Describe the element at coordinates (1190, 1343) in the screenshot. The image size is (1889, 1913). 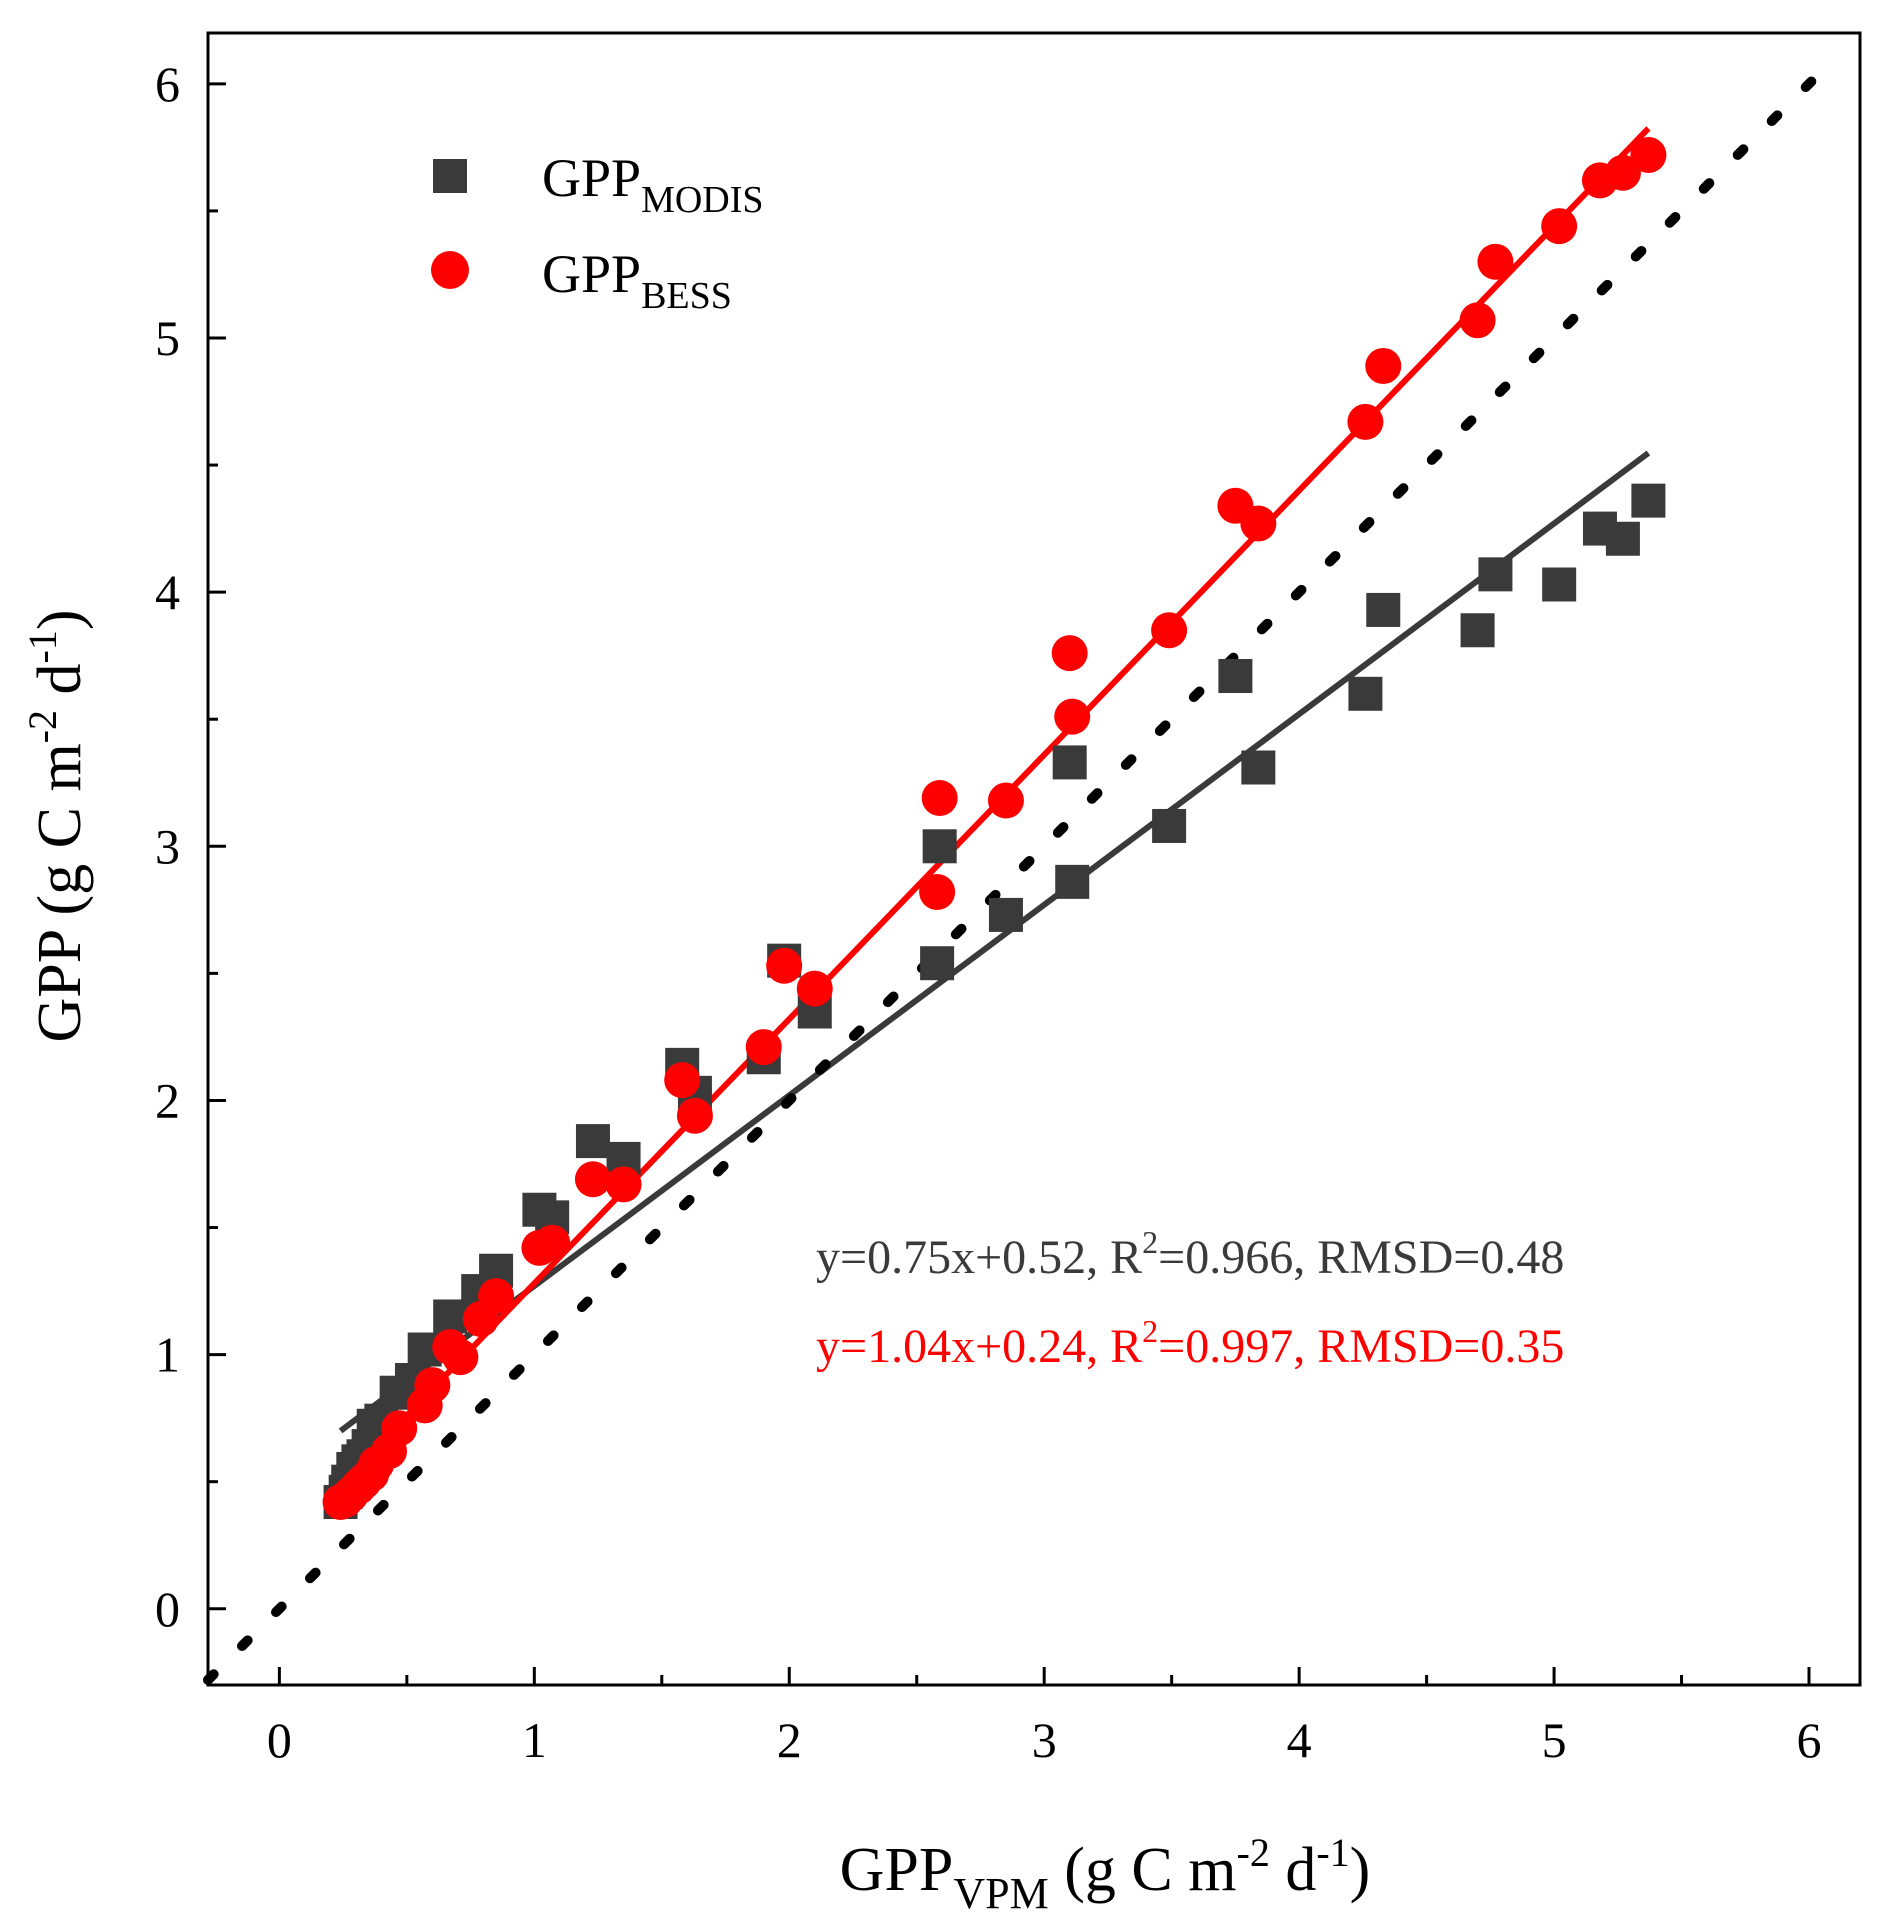
I see `annotation-bess-fit: y=1.04x+0.24, R2=0.997, RMSD=0.35` at that location.